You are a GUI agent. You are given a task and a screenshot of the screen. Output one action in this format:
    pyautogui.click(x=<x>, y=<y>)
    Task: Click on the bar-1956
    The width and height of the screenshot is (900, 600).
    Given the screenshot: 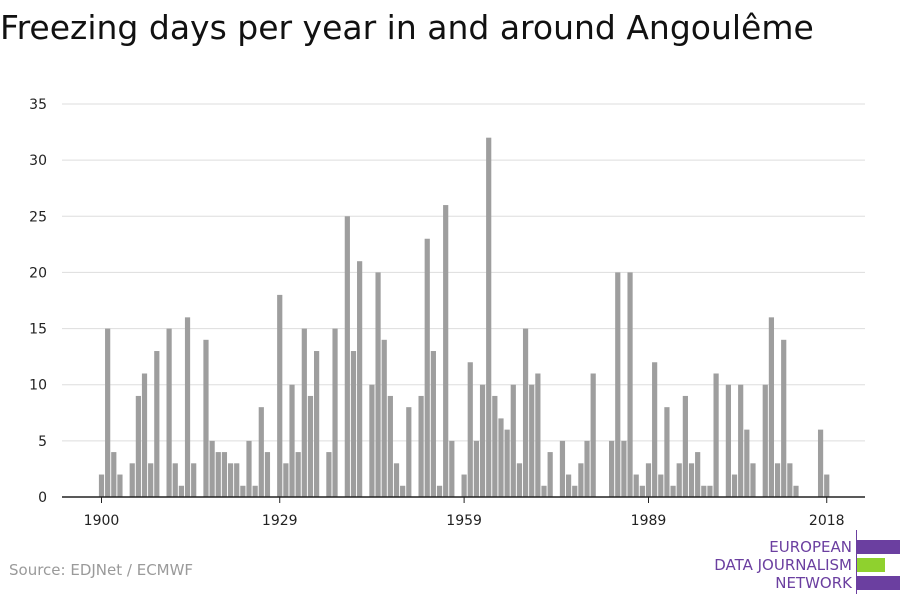 What is the action you would take?
    pyautogui.click(x=446, y=351)
    